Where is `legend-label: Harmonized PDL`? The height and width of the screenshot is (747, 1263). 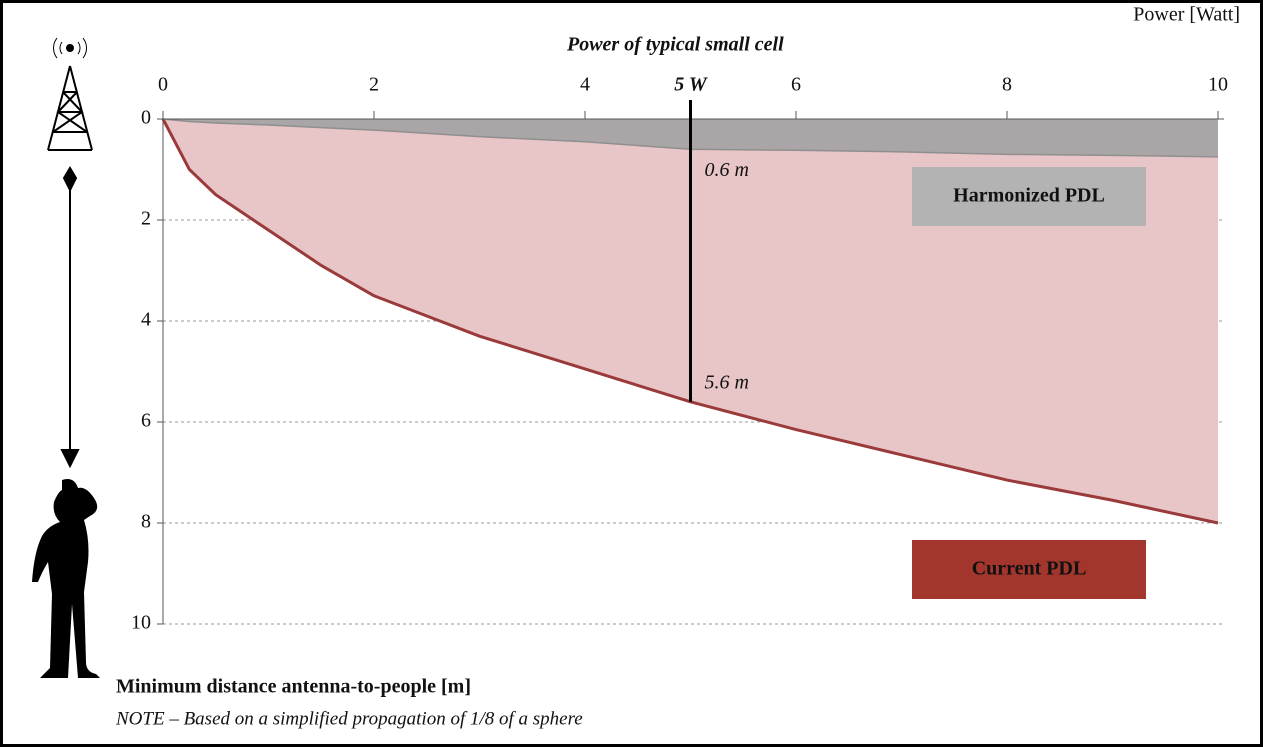 legend-label: Harmonized PDL is located at coordinates (1029, 196).